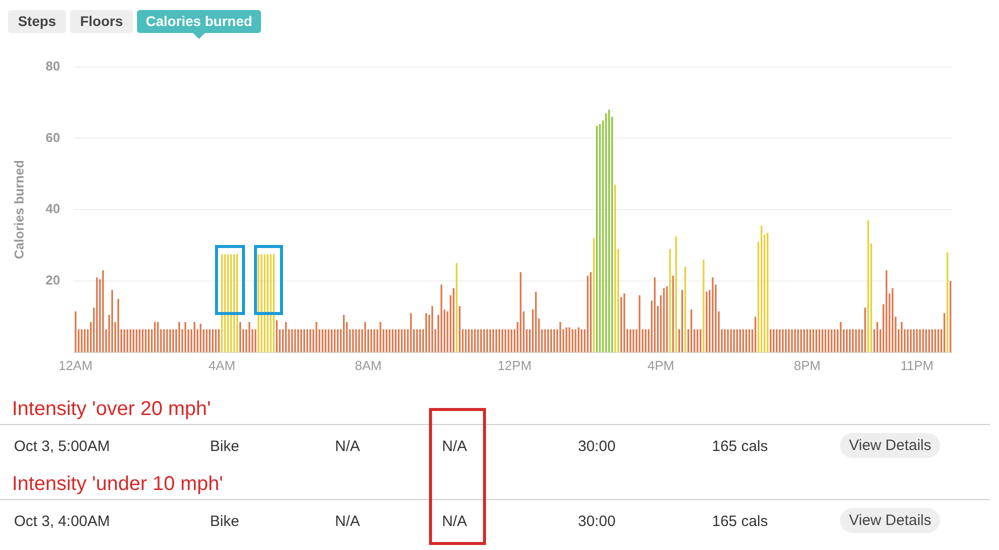  Describe the element at coordinates (62, 446) in the screenshot. I see `text: Oct 3, 5:00AM` at that location.